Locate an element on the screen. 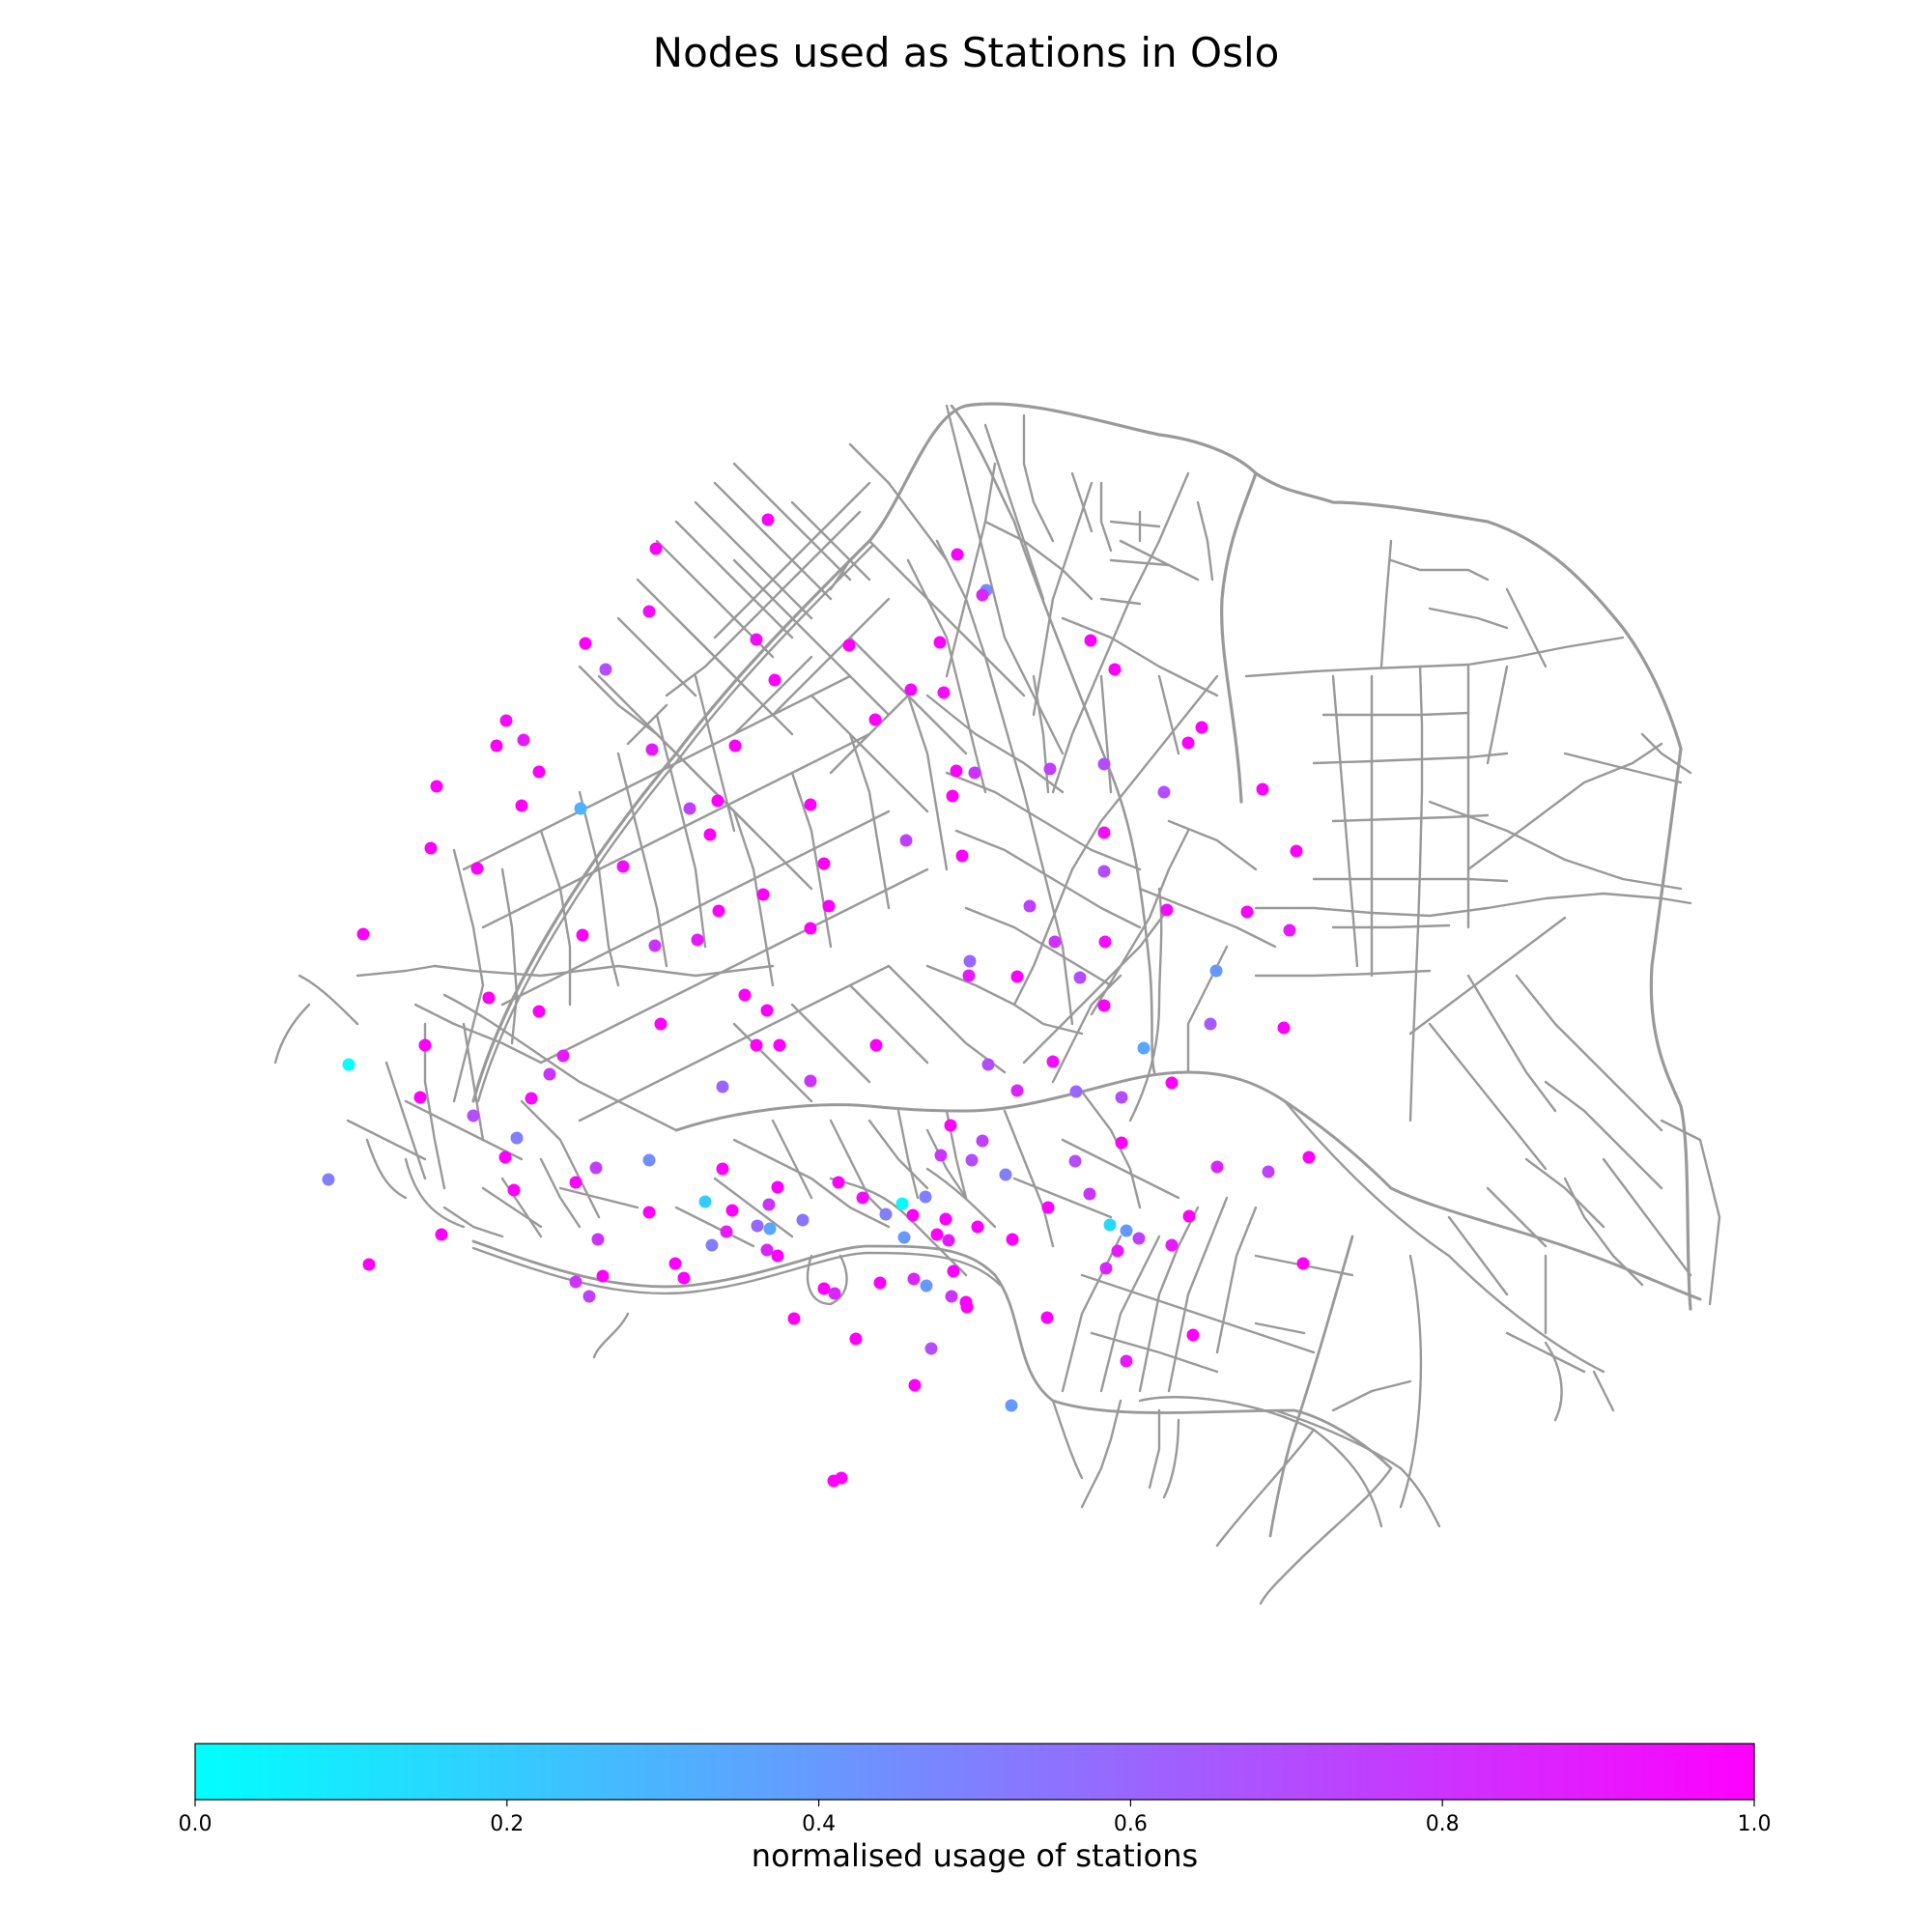  colorbar-tick-label: 0.4 is located at coordinates (819, 1824).